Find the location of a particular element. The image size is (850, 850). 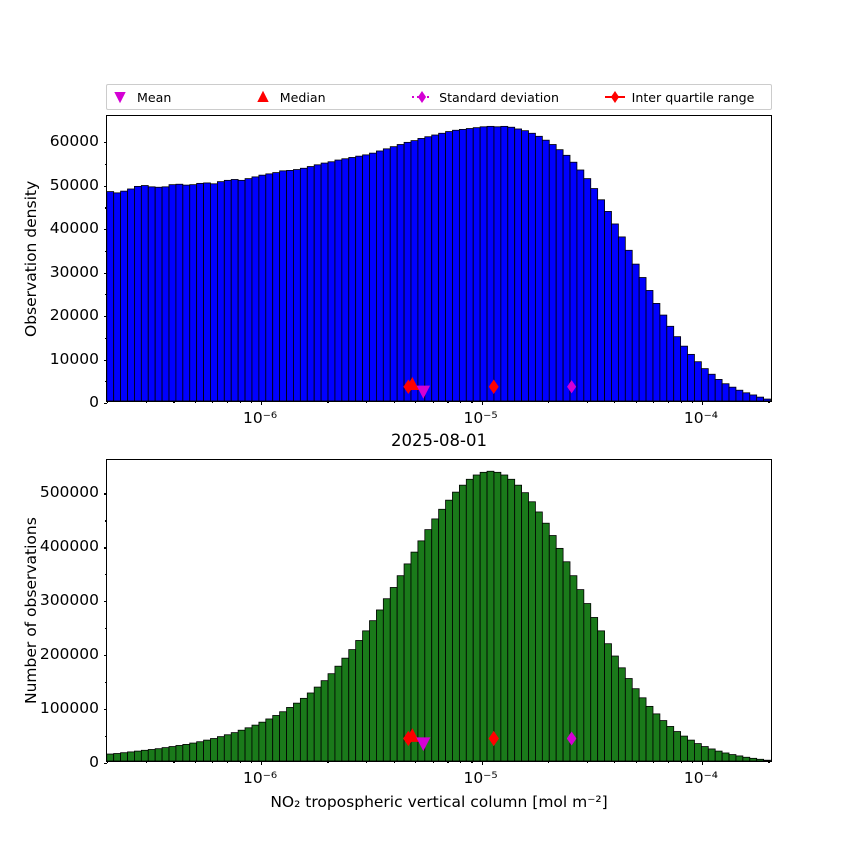

y-axis-label: Observation density is located at coordinates (31, 258).